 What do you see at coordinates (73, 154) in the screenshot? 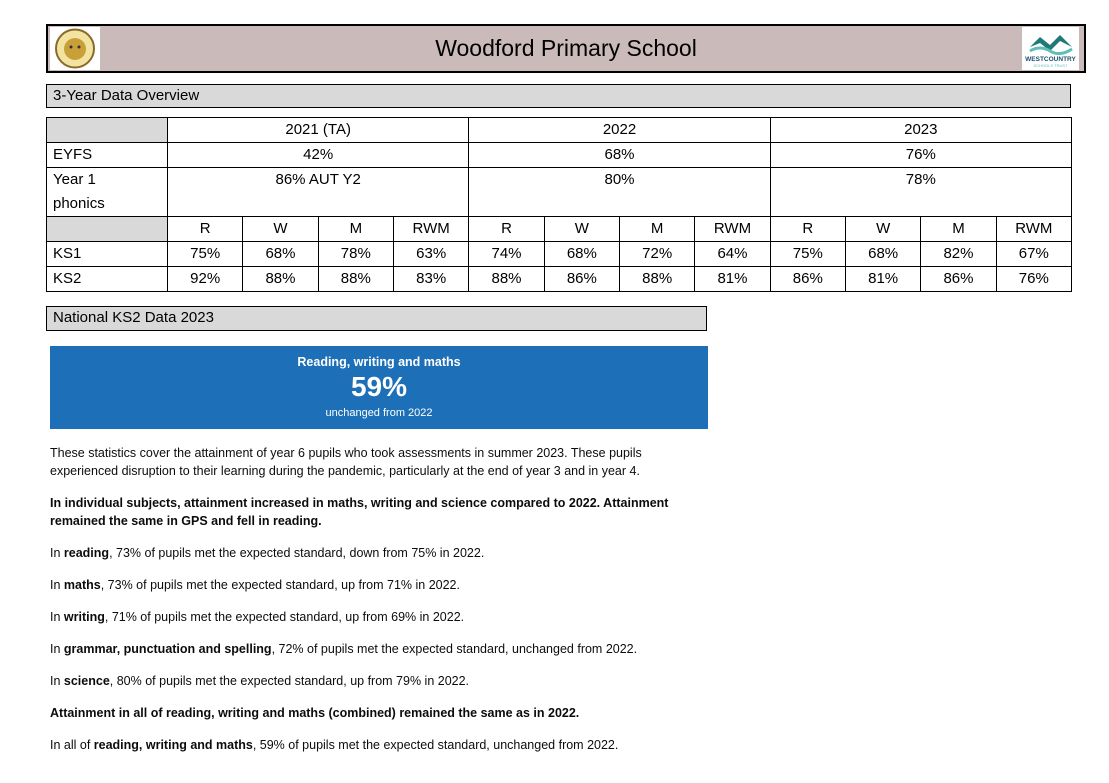
I see `row-label-text: EYFS` at bounding box center [73, 154].